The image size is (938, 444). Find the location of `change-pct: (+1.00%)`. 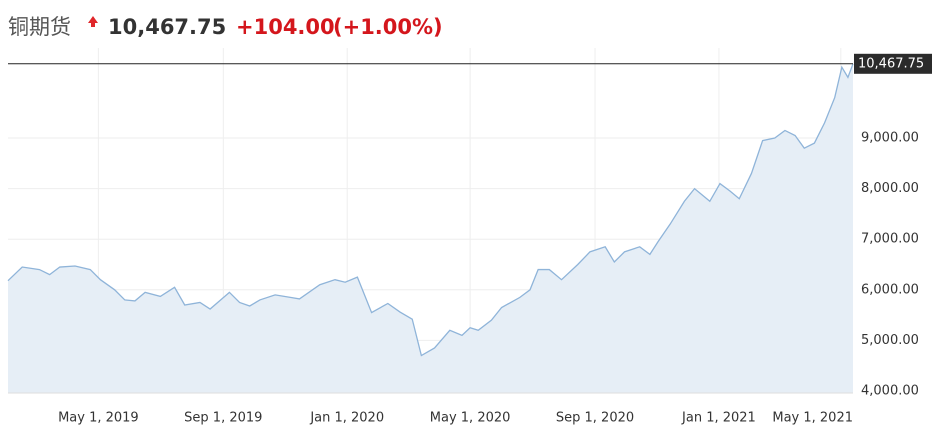

change-pct: (+1.00%) is located at coordinates (388, 27).